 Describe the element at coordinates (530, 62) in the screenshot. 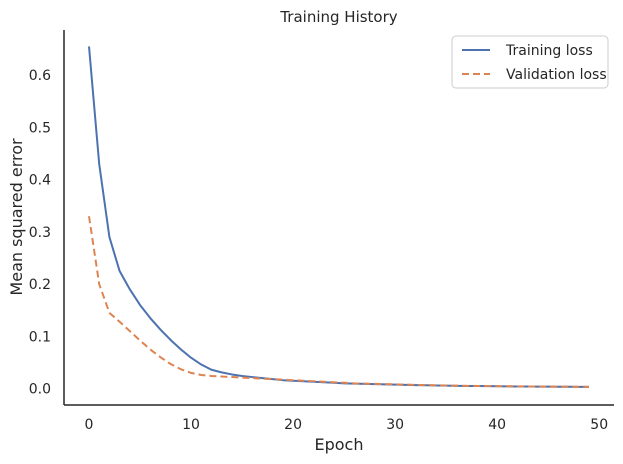

I see `legend-box` at that location.